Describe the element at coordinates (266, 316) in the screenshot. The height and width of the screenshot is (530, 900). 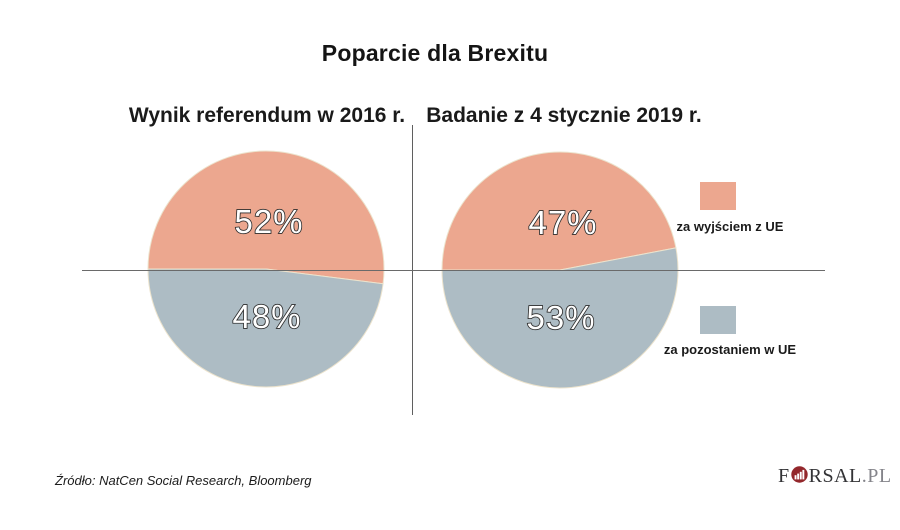
I see `pie-percentage-label: 48%` at that location.